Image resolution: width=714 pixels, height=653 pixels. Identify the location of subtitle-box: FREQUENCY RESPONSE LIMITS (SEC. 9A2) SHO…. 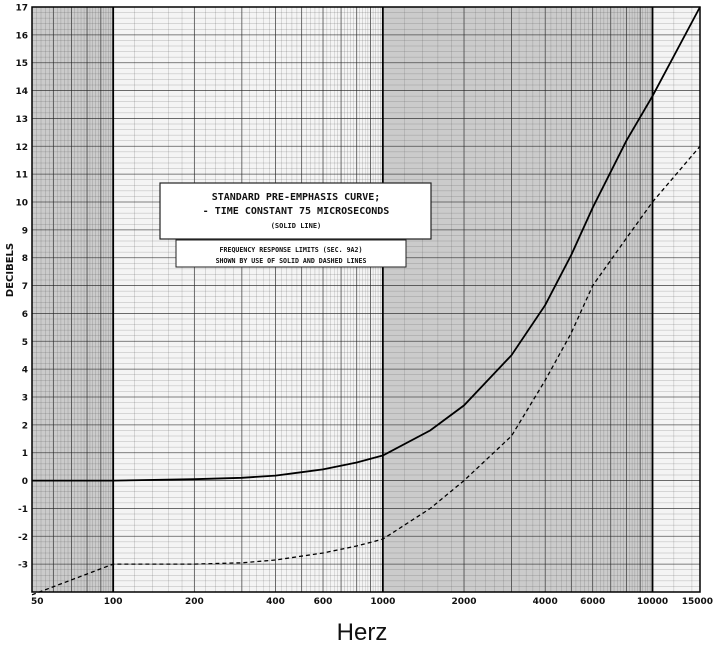
(291, 253).